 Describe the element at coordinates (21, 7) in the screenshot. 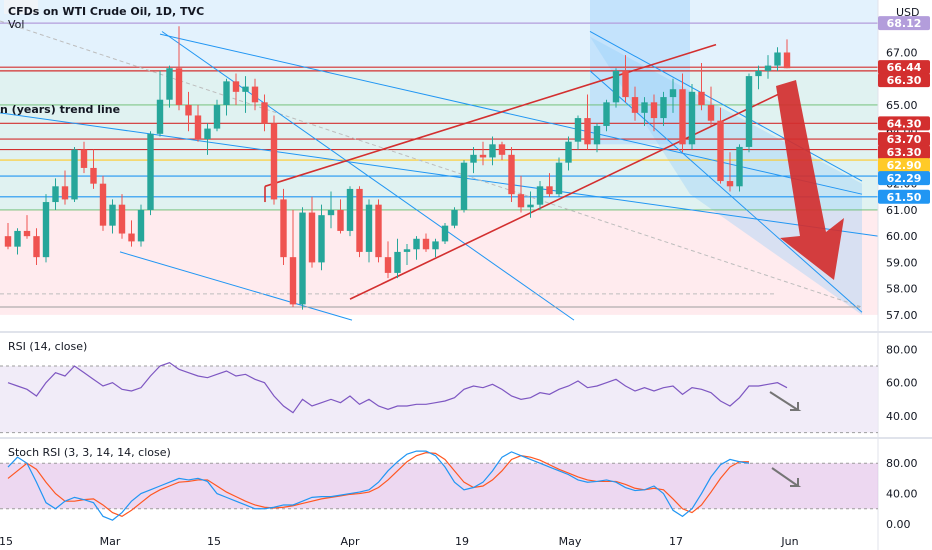

I see `symbol-icon-bg` at that location.